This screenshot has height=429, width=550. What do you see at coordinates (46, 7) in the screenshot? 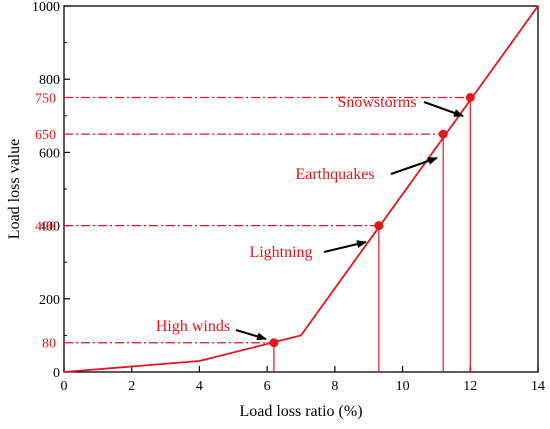
I see `y-tick-label: 1000` at bounding box center [46, 7].